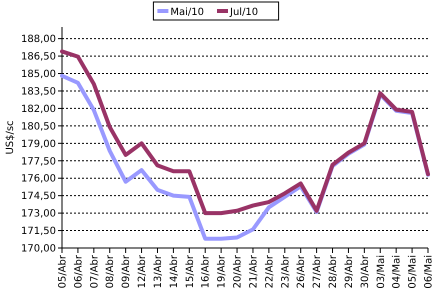  I want to click on y-tick-label: 174,50, so click(38, 196).